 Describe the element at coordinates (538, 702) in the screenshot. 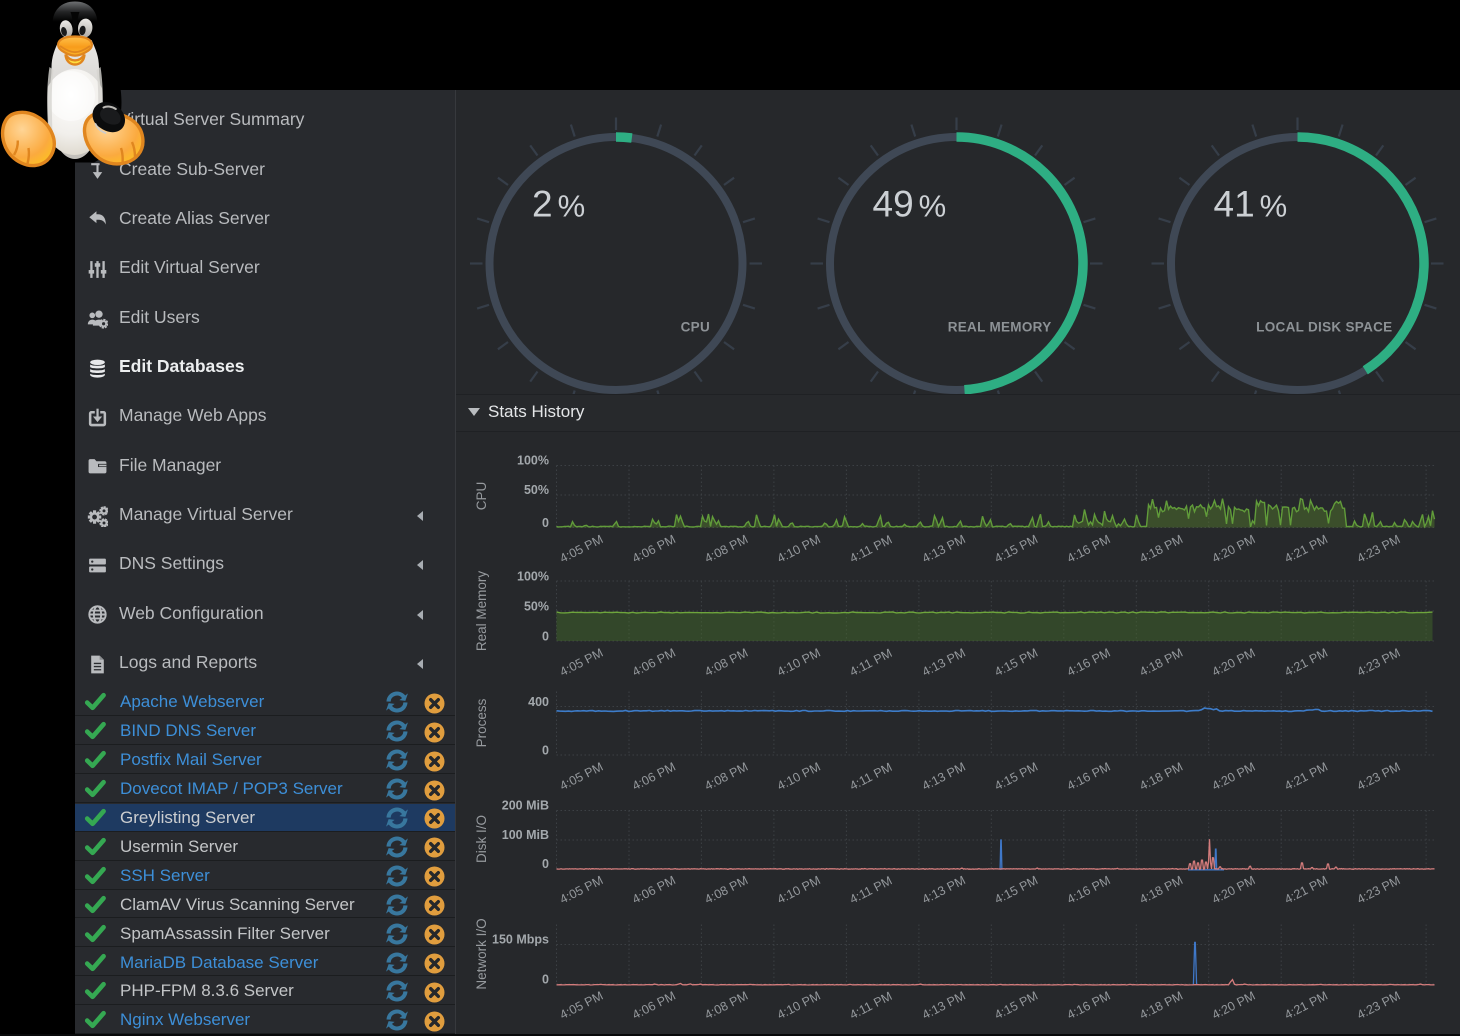

I see `svg-text: 400` at that location.